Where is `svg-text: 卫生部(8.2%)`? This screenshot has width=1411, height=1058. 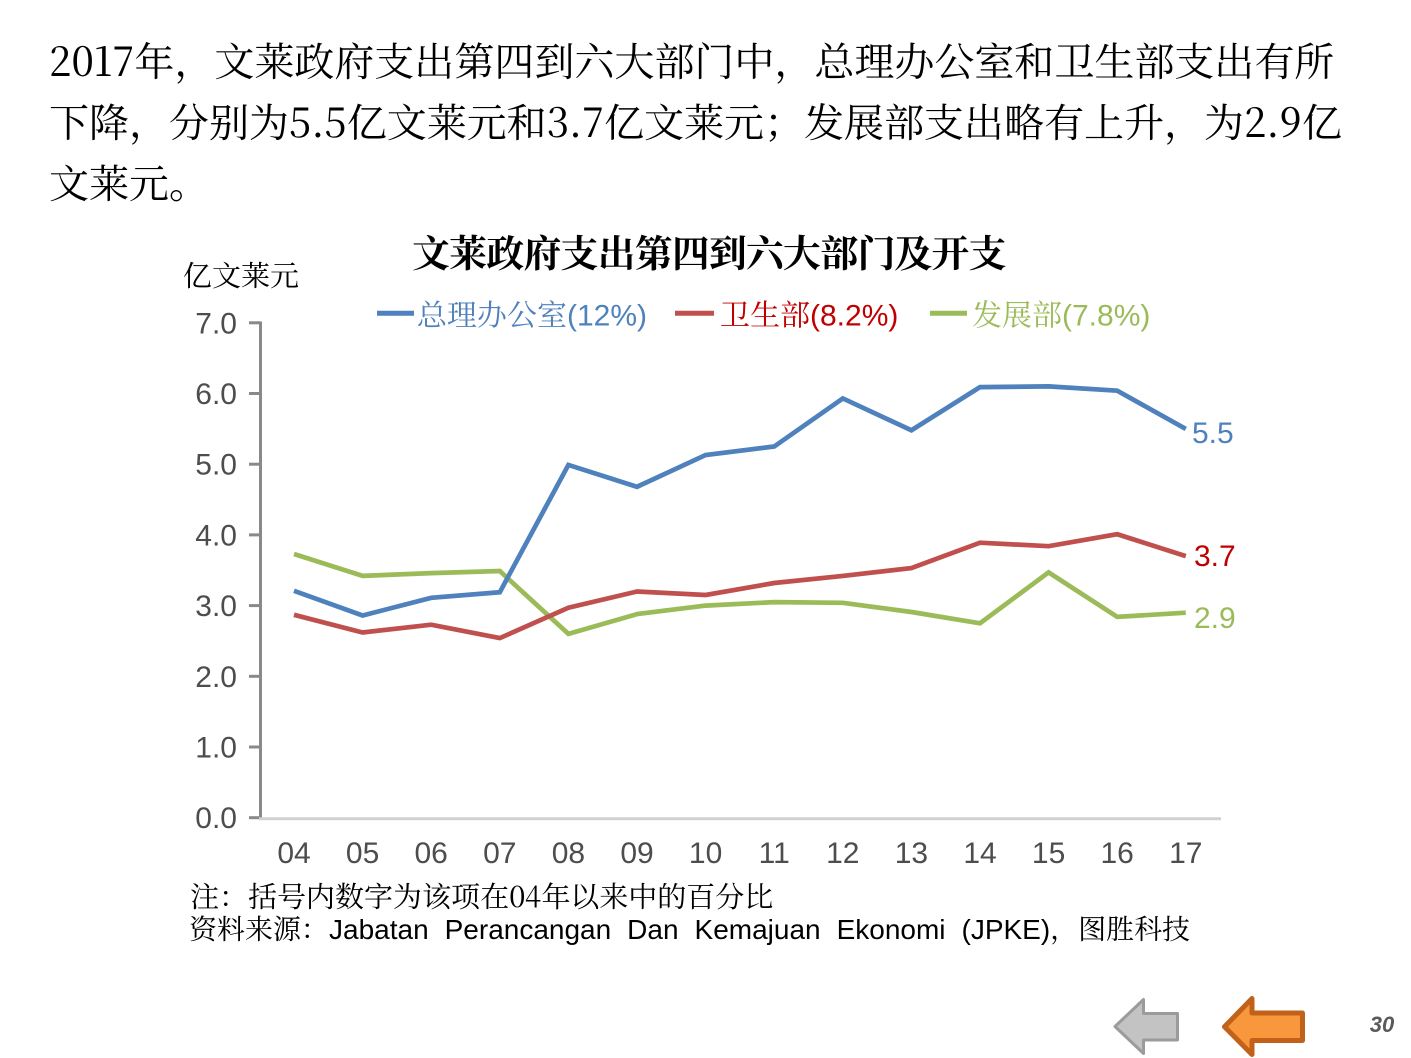
svg-text: 卫生部(8.2%) is located at coordinates (809, 316).